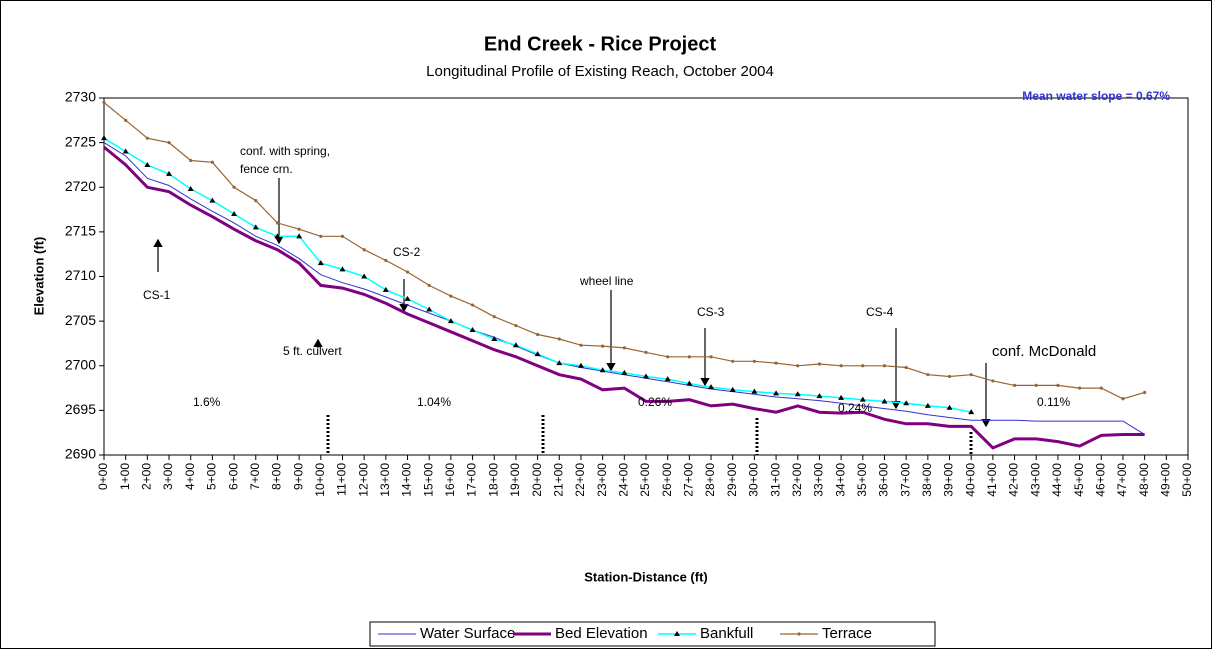 This screenshot has width=1212, height=649. Describe the element at coordinates (450, 480) in the screenshot. I see `x-tick-label: 16+00` at that location.